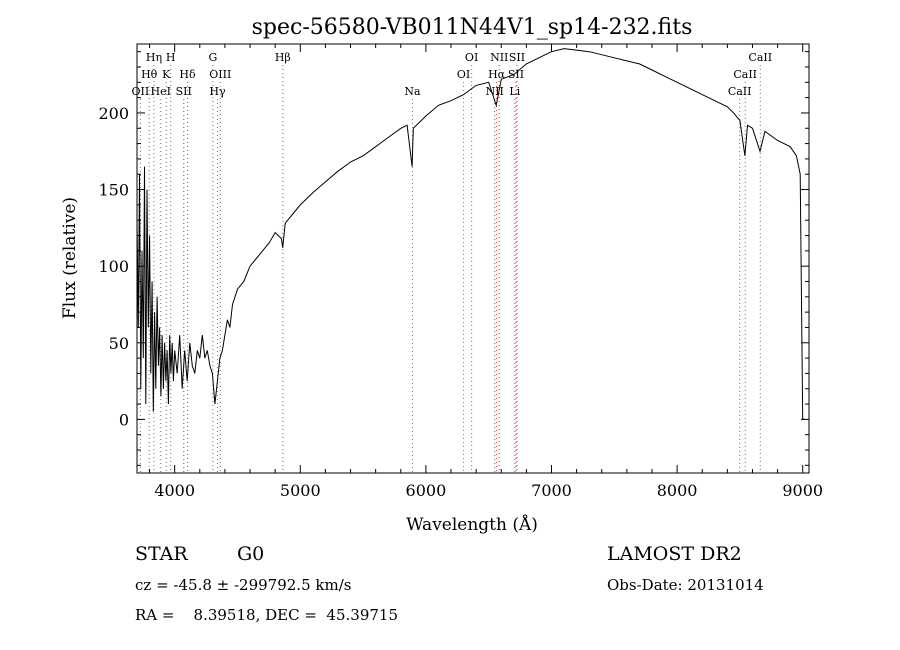 This screenshot has width=900, height=650. What do you see at coordinates (119, 343) in the screenshot?
I see `y-tick-label: 50` at bounding box center [119, 343].